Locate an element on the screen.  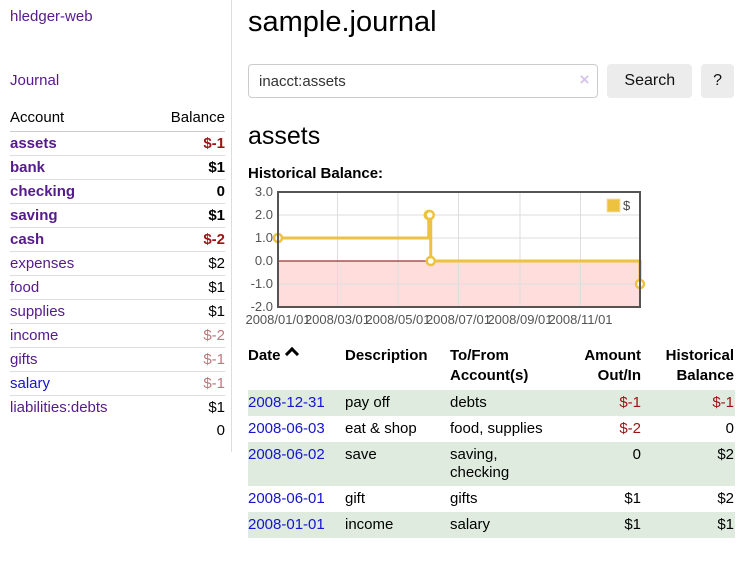
account-row: salary $-1 is located at coordinates (117, 383).